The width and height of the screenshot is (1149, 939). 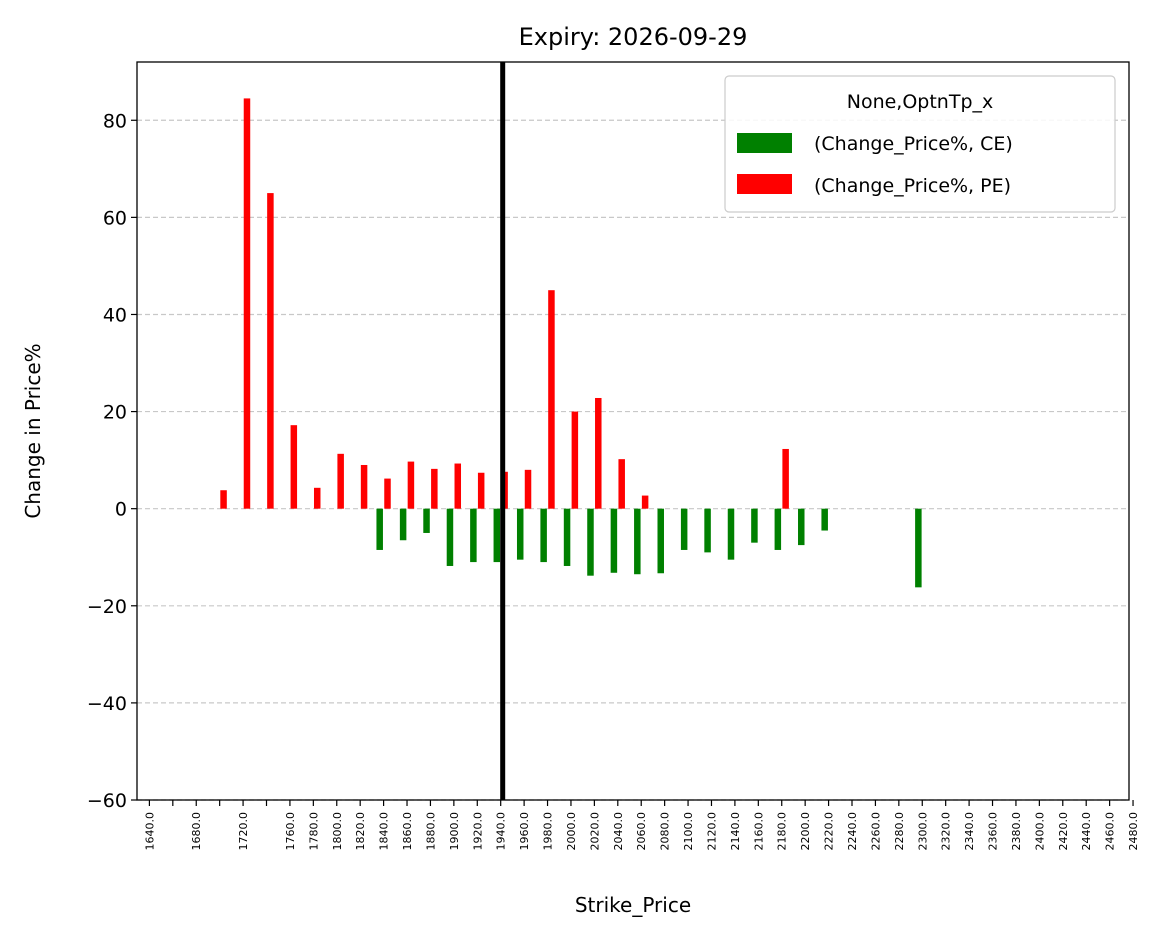 I want to click on x-tick-label: 2120.0, so click(x=711, y=831).